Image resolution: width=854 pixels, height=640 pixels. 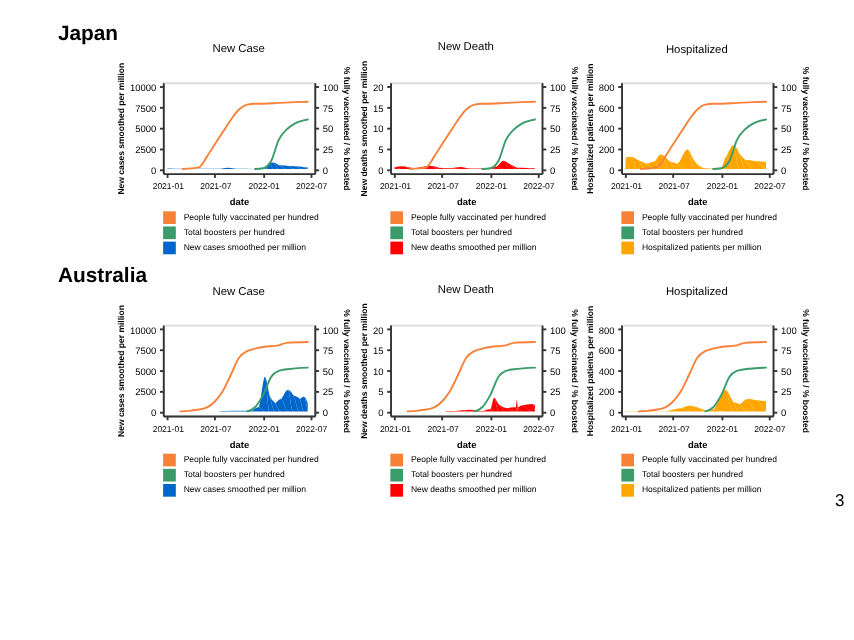 I want to click on text: Australia, so click(x=102, y=277).